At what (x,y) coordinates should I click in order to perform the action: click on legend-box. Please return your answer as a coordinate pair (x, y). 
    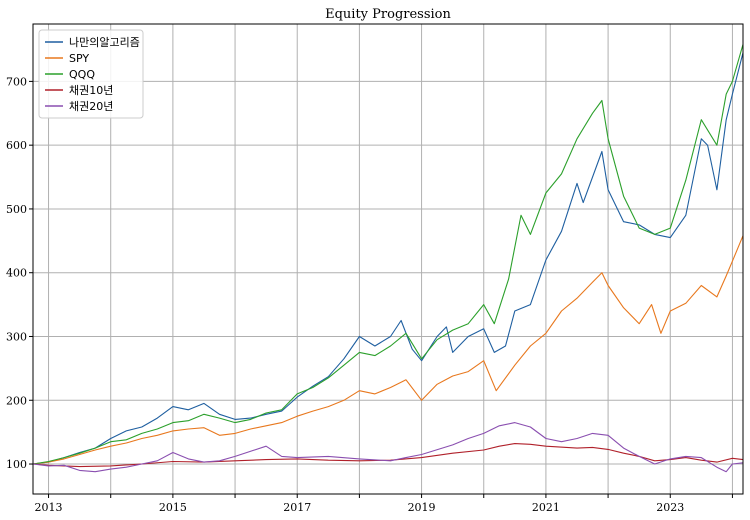
    Looking at the image, I should click on (91, 74).